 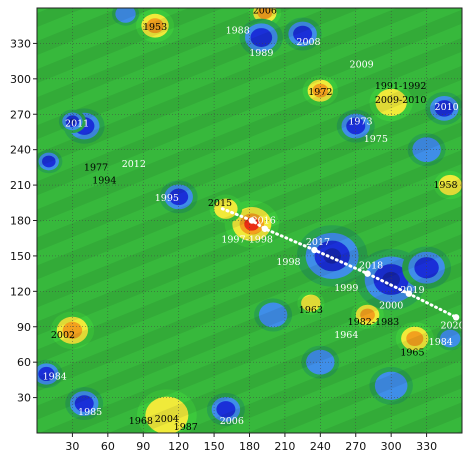 I want to click on annotation-18: 2015, so click(x=220, y=203).